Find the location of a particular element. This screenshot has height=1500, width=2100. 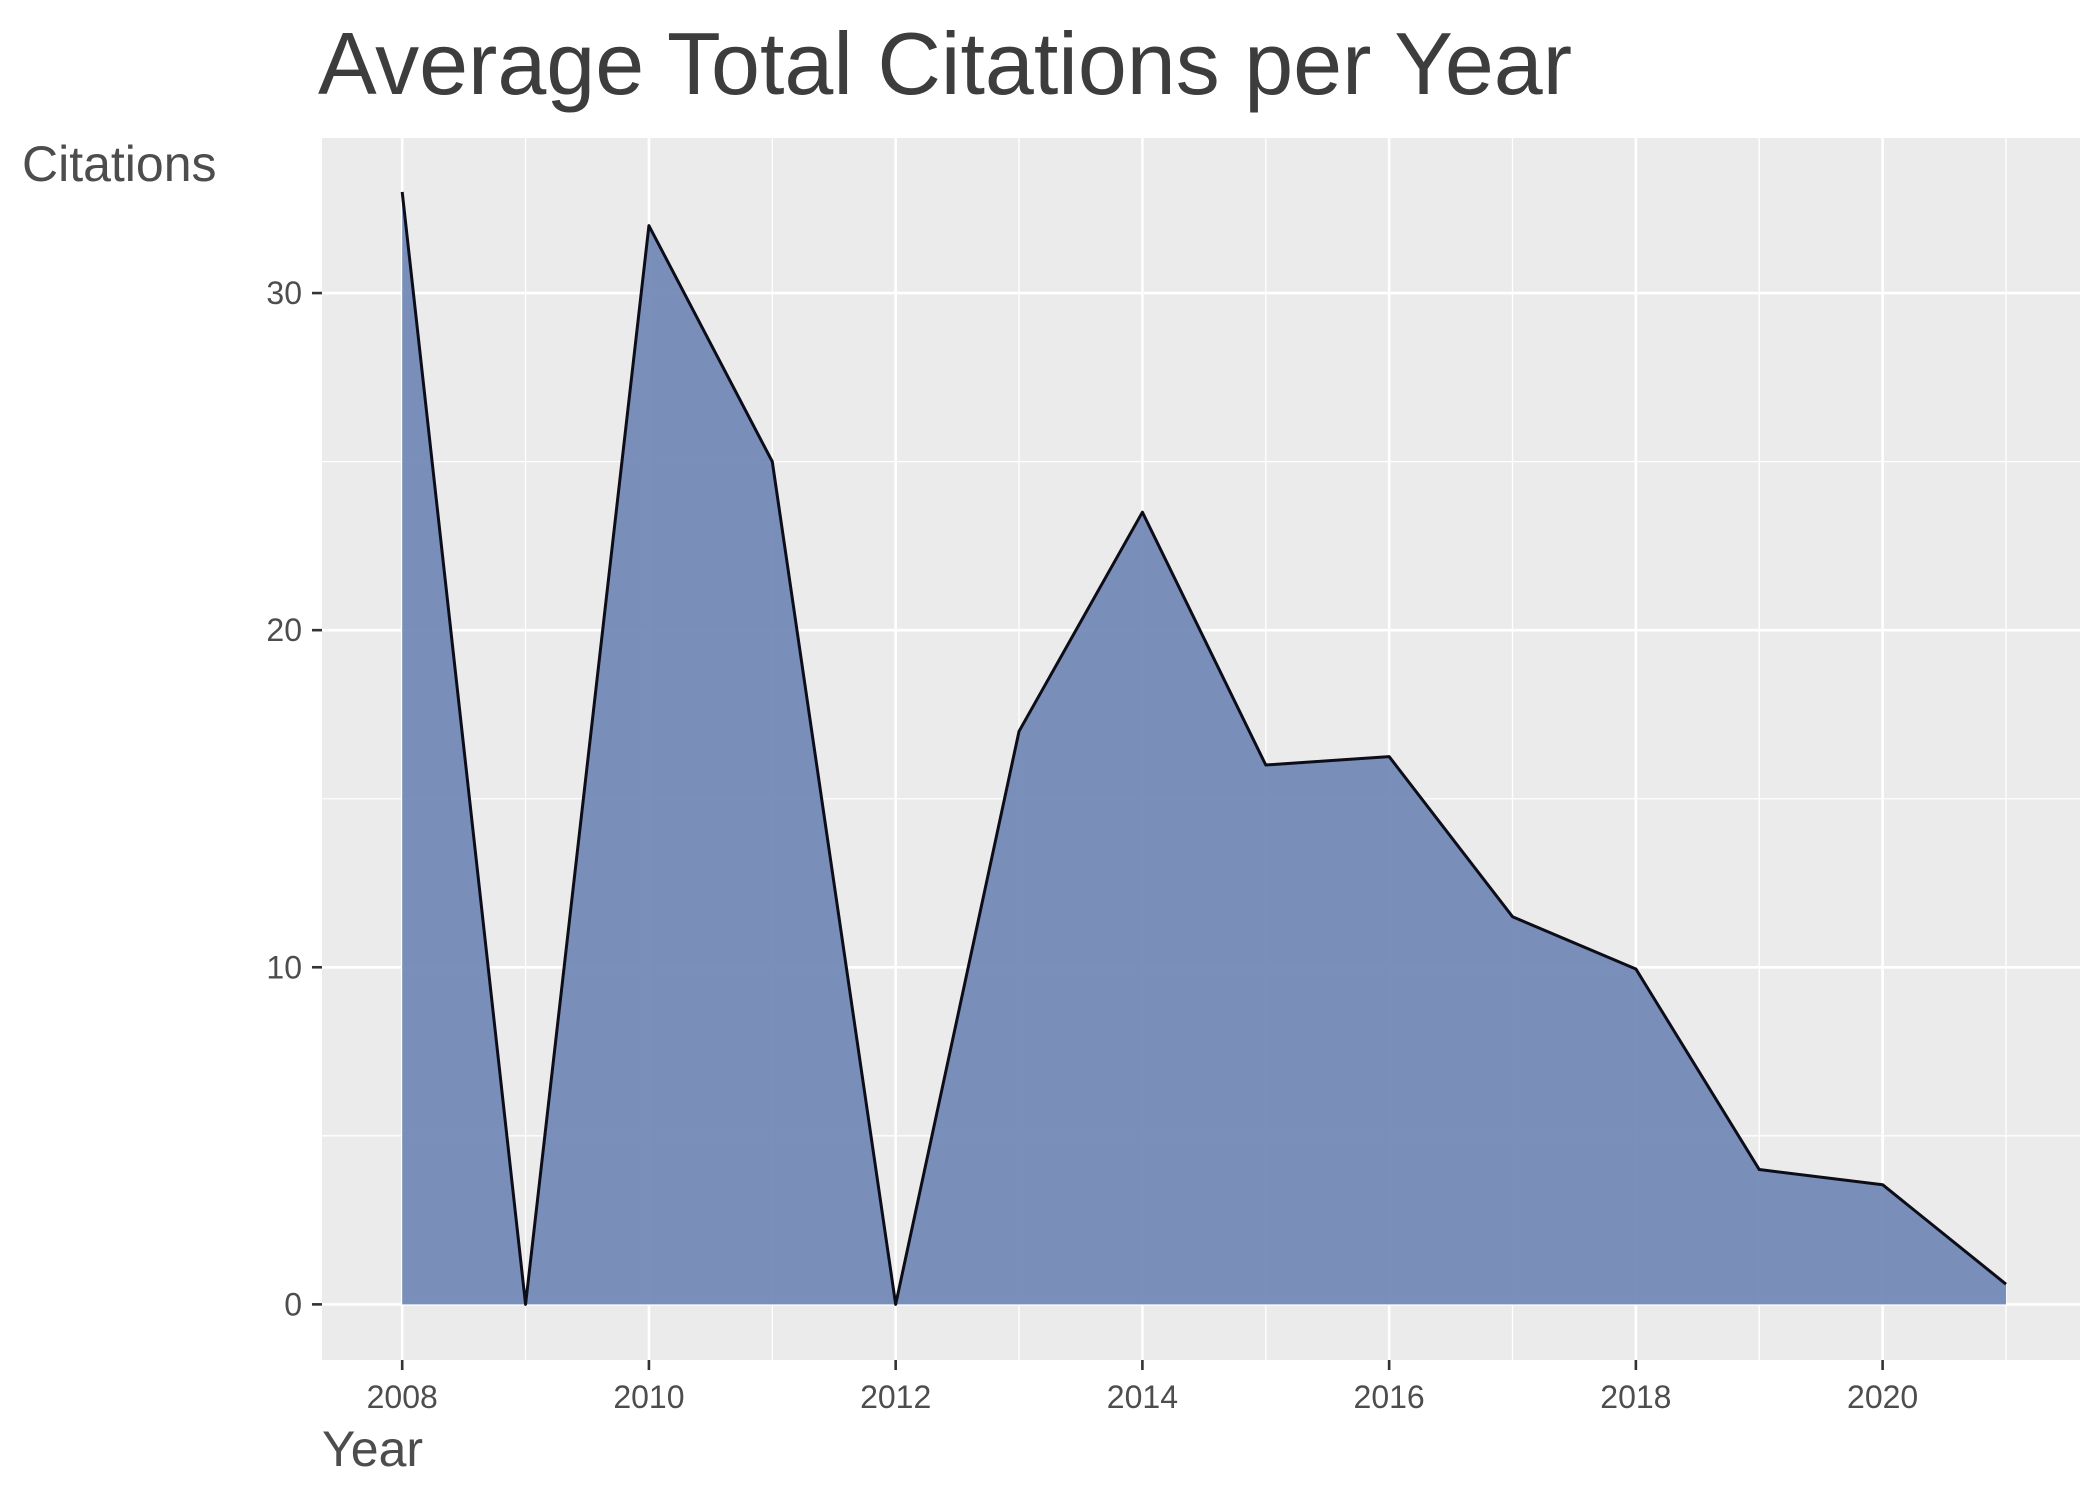

x-tick-label-2020: 2020 is located at coordinates (1882, 1397).